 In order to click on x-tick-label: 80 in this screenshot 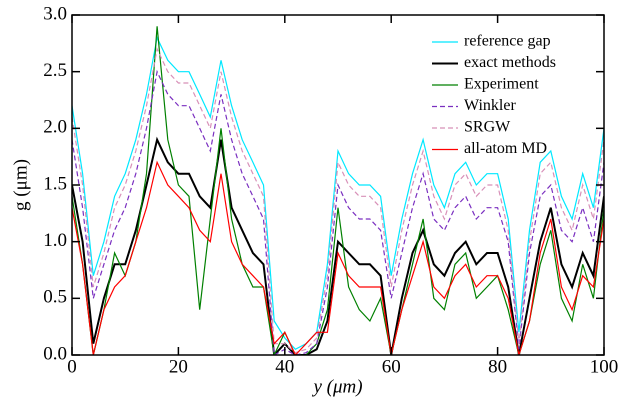, I will do `click(497, 366)`.